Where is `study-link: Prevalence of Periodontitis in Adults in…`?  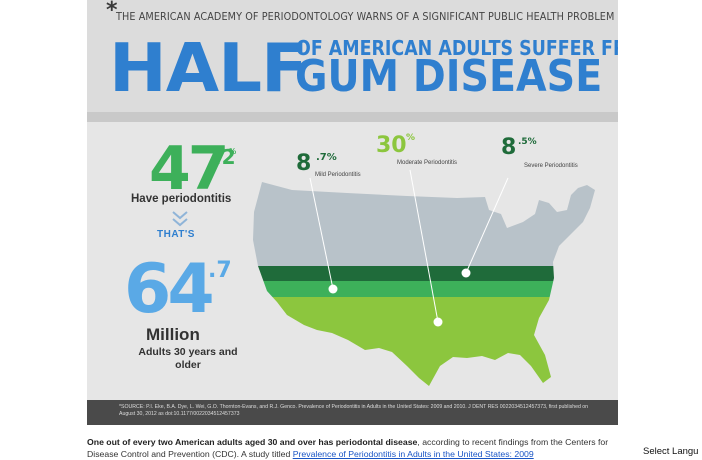 study-link: Prevalence of Periodontitis in Adults in… is located at coordinates (413, 454).